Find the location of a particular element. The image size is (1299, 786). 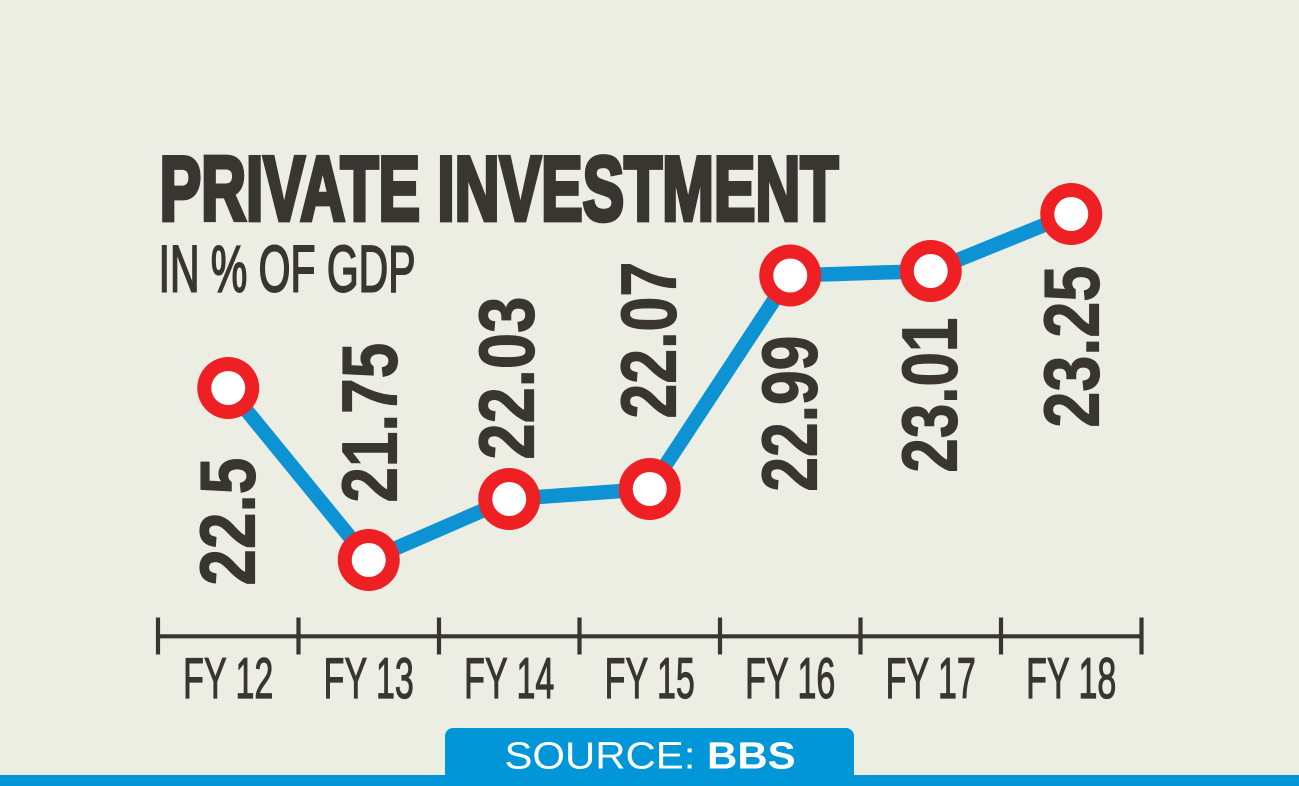

svg-text: 21.75 is located at coordinates (371, 423).